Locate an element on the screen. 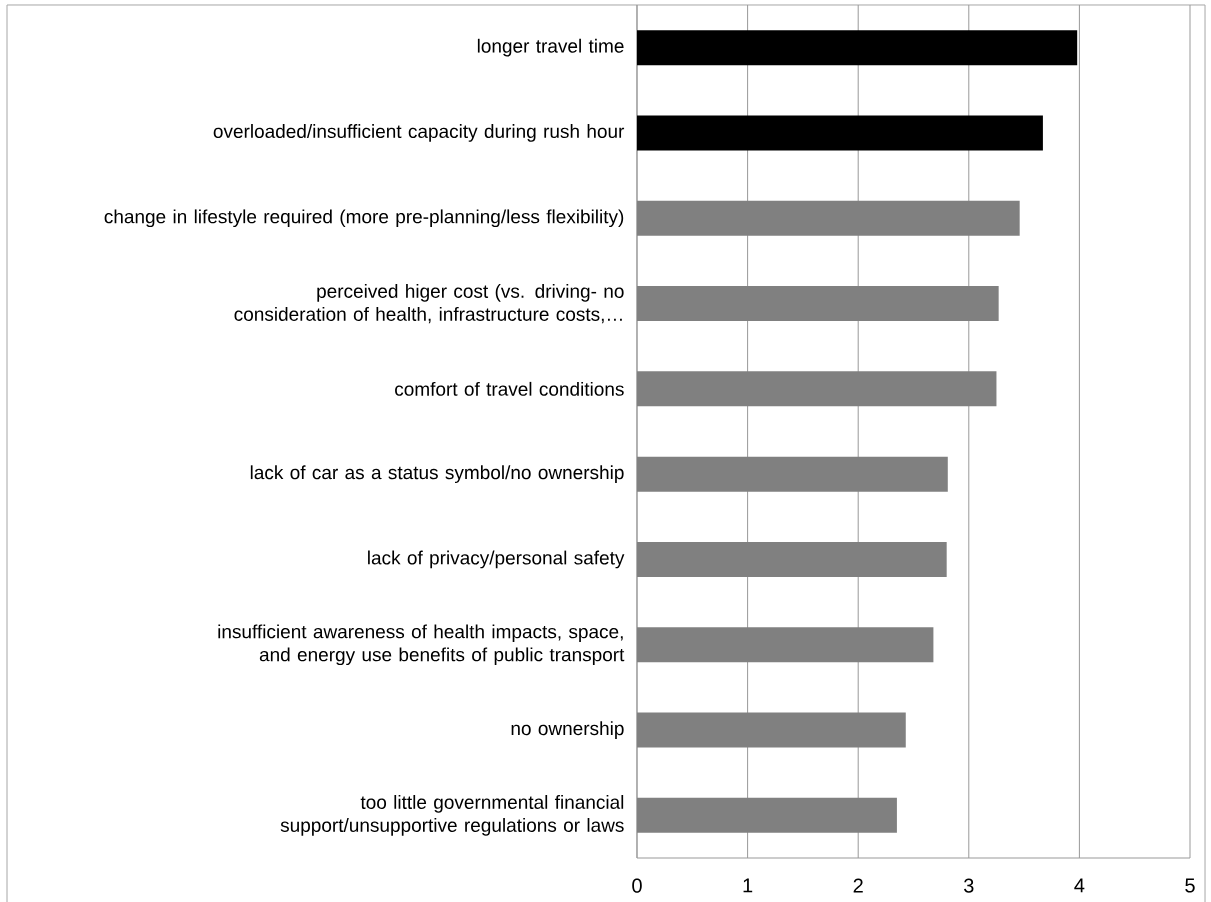 This screenshot has width=1211, height=902. y-tick-label: change in lifestyle required (more pre-planning/less flexibility) is located at coordinates (364, 218).